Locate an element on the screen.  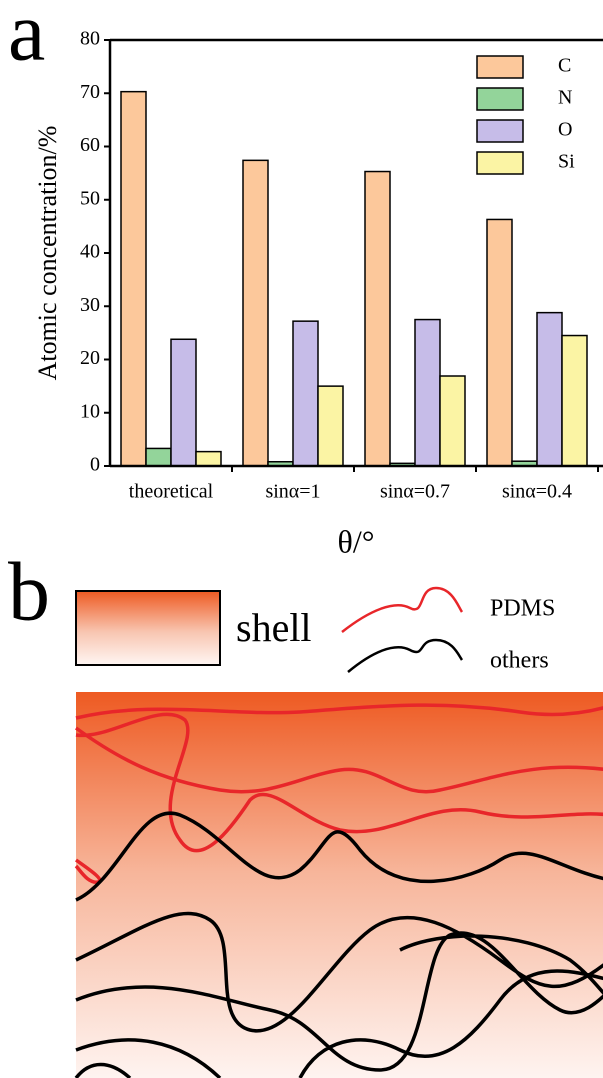
legend-label: C is located at coordinates (564, 66).